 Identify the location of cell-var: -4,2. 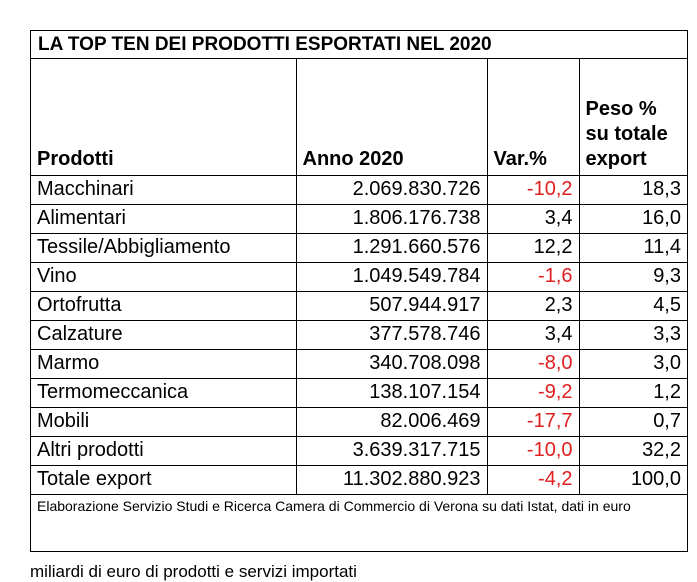
(533, 479).